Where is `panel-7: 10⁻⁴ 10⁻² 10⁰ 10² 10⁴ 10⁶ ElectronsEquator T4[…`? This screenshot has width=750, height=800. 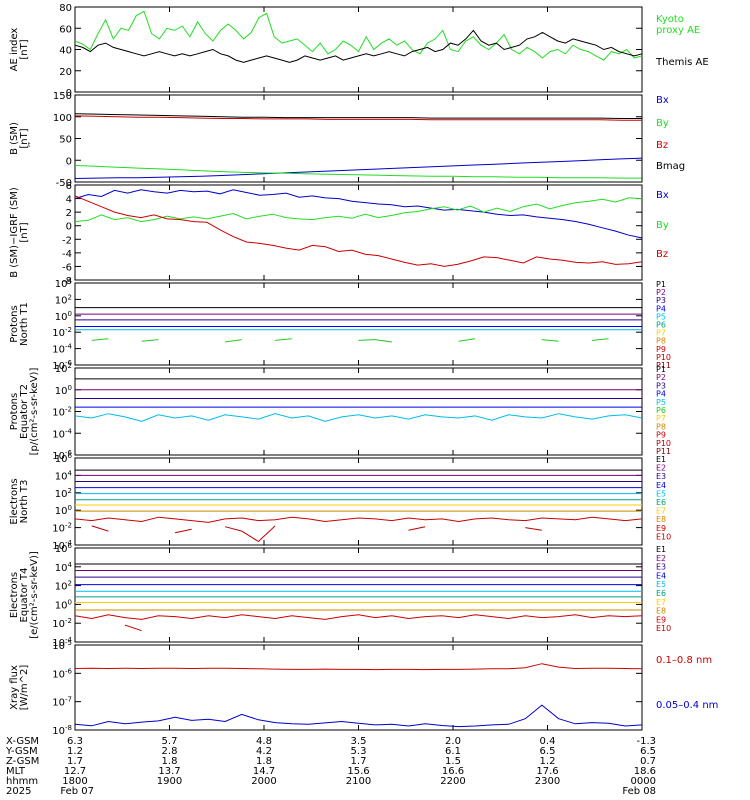
panel-7: 10⁻⁴ 10⁻² 10⁰ 10² 10⁴ 10⁶ ElectronsEquator T4[… is located at coordinates (340, 595).